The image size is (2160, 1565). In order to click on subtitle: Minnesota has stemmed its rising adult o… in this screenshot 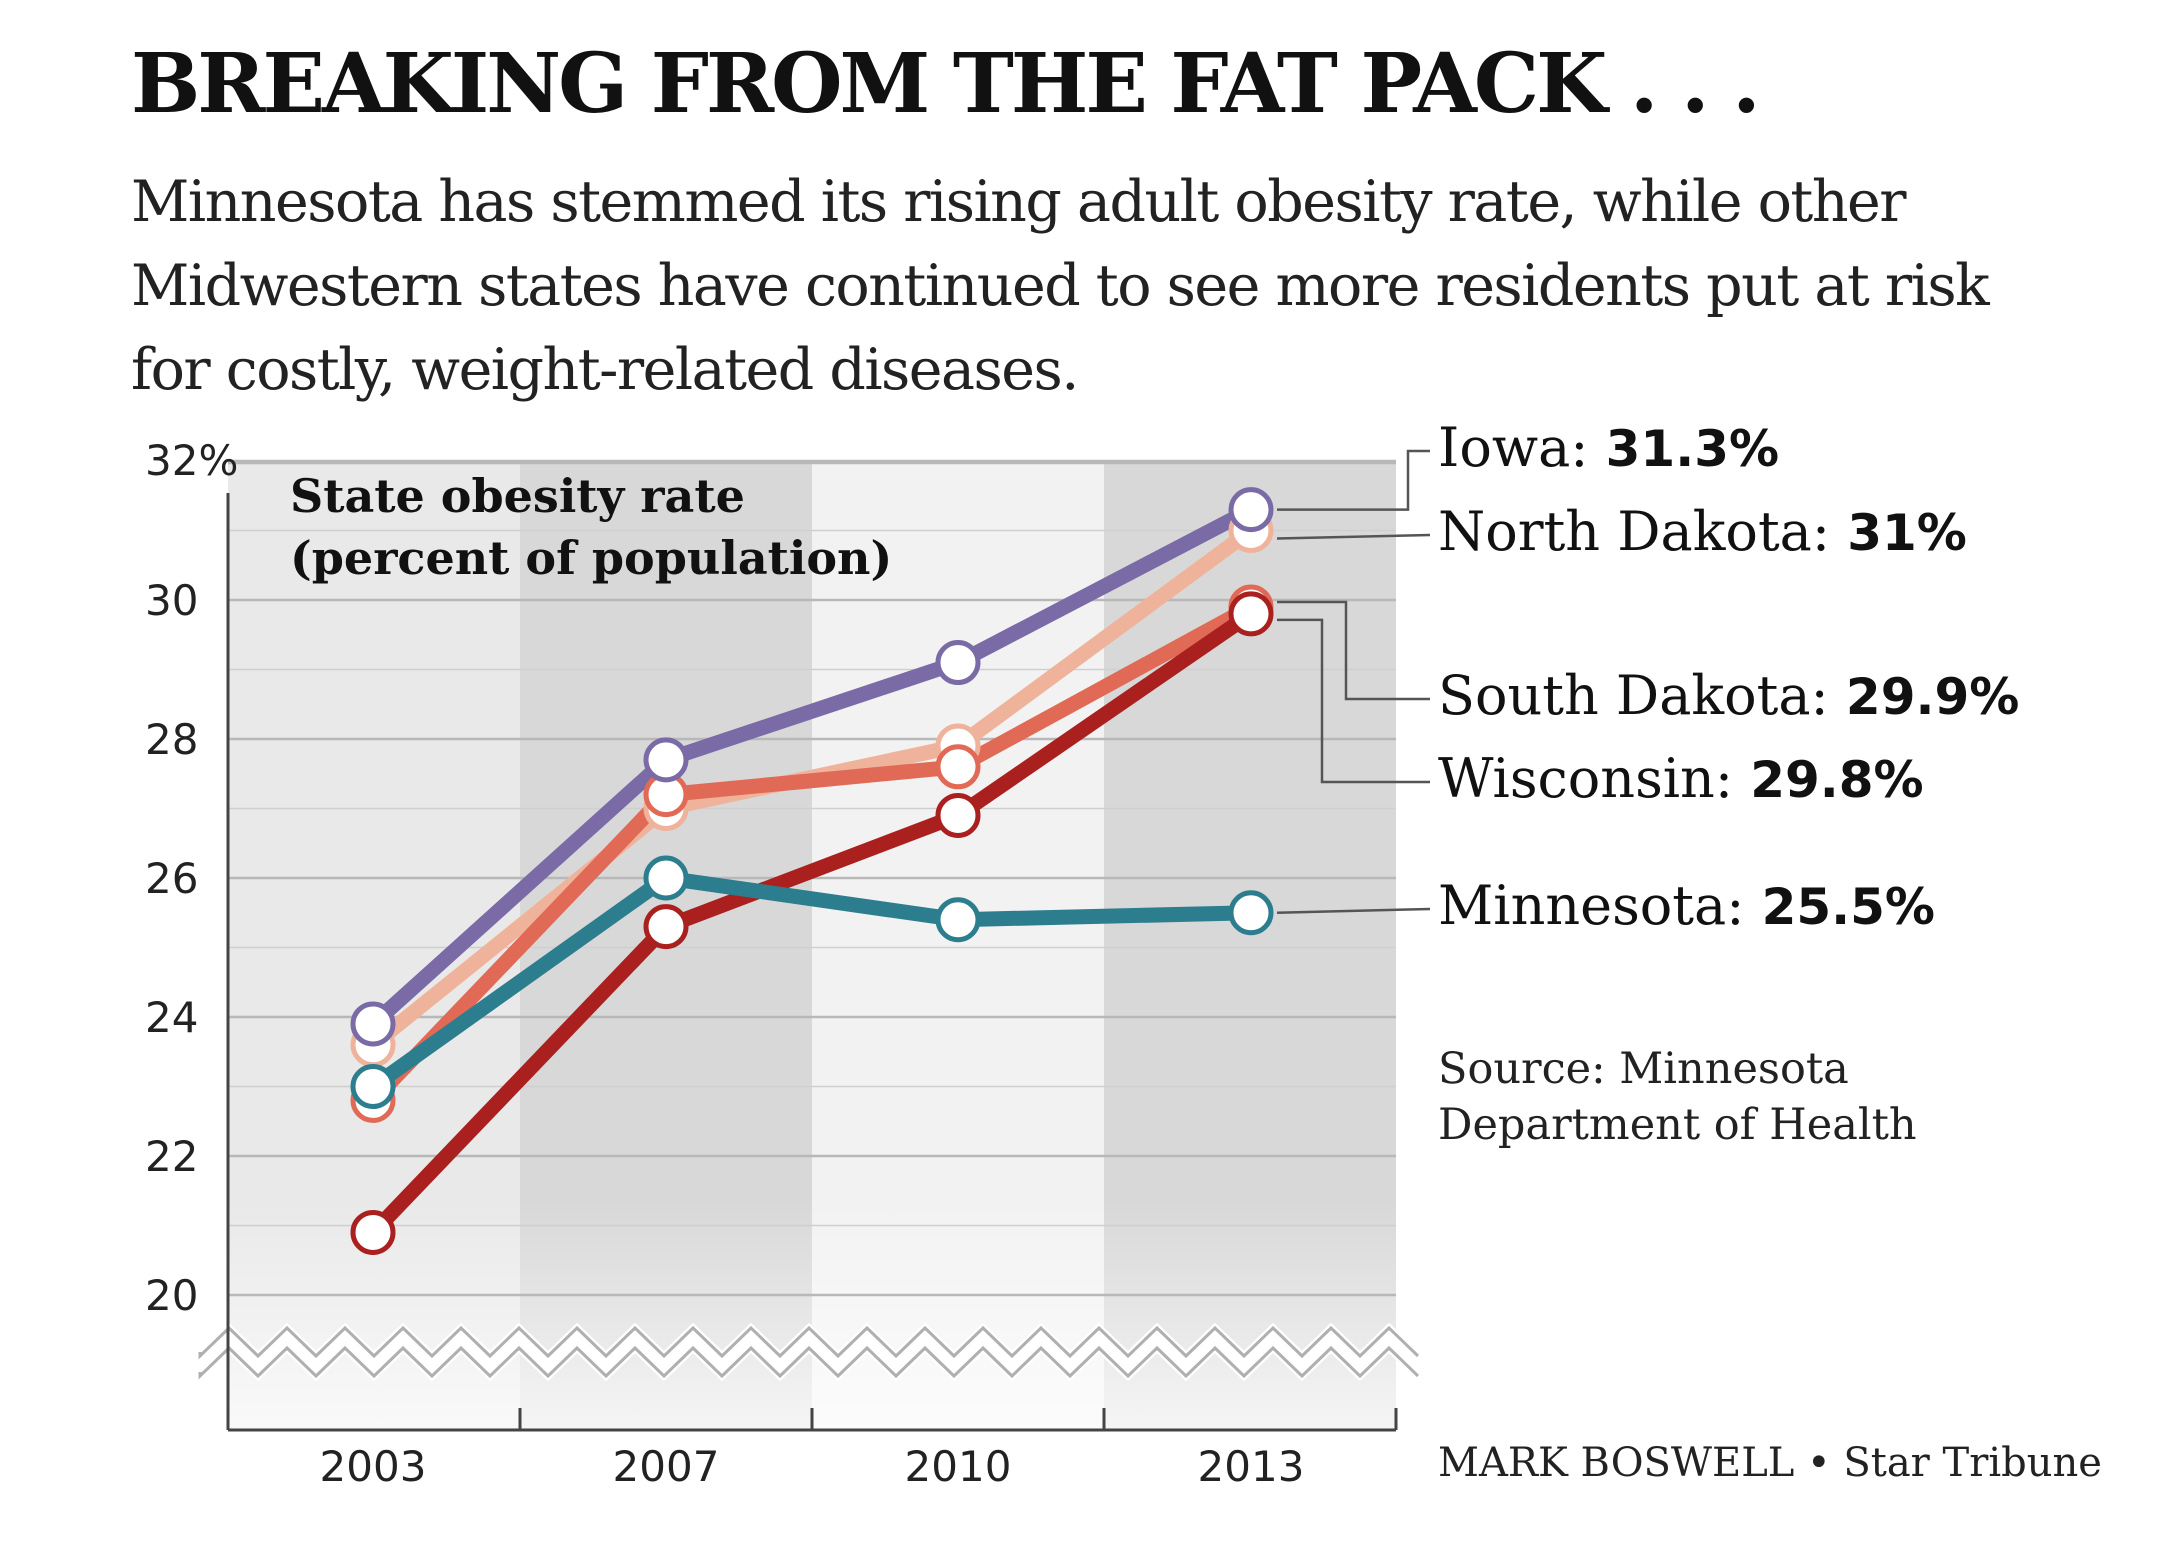, I will do `click(1060, 286)`.